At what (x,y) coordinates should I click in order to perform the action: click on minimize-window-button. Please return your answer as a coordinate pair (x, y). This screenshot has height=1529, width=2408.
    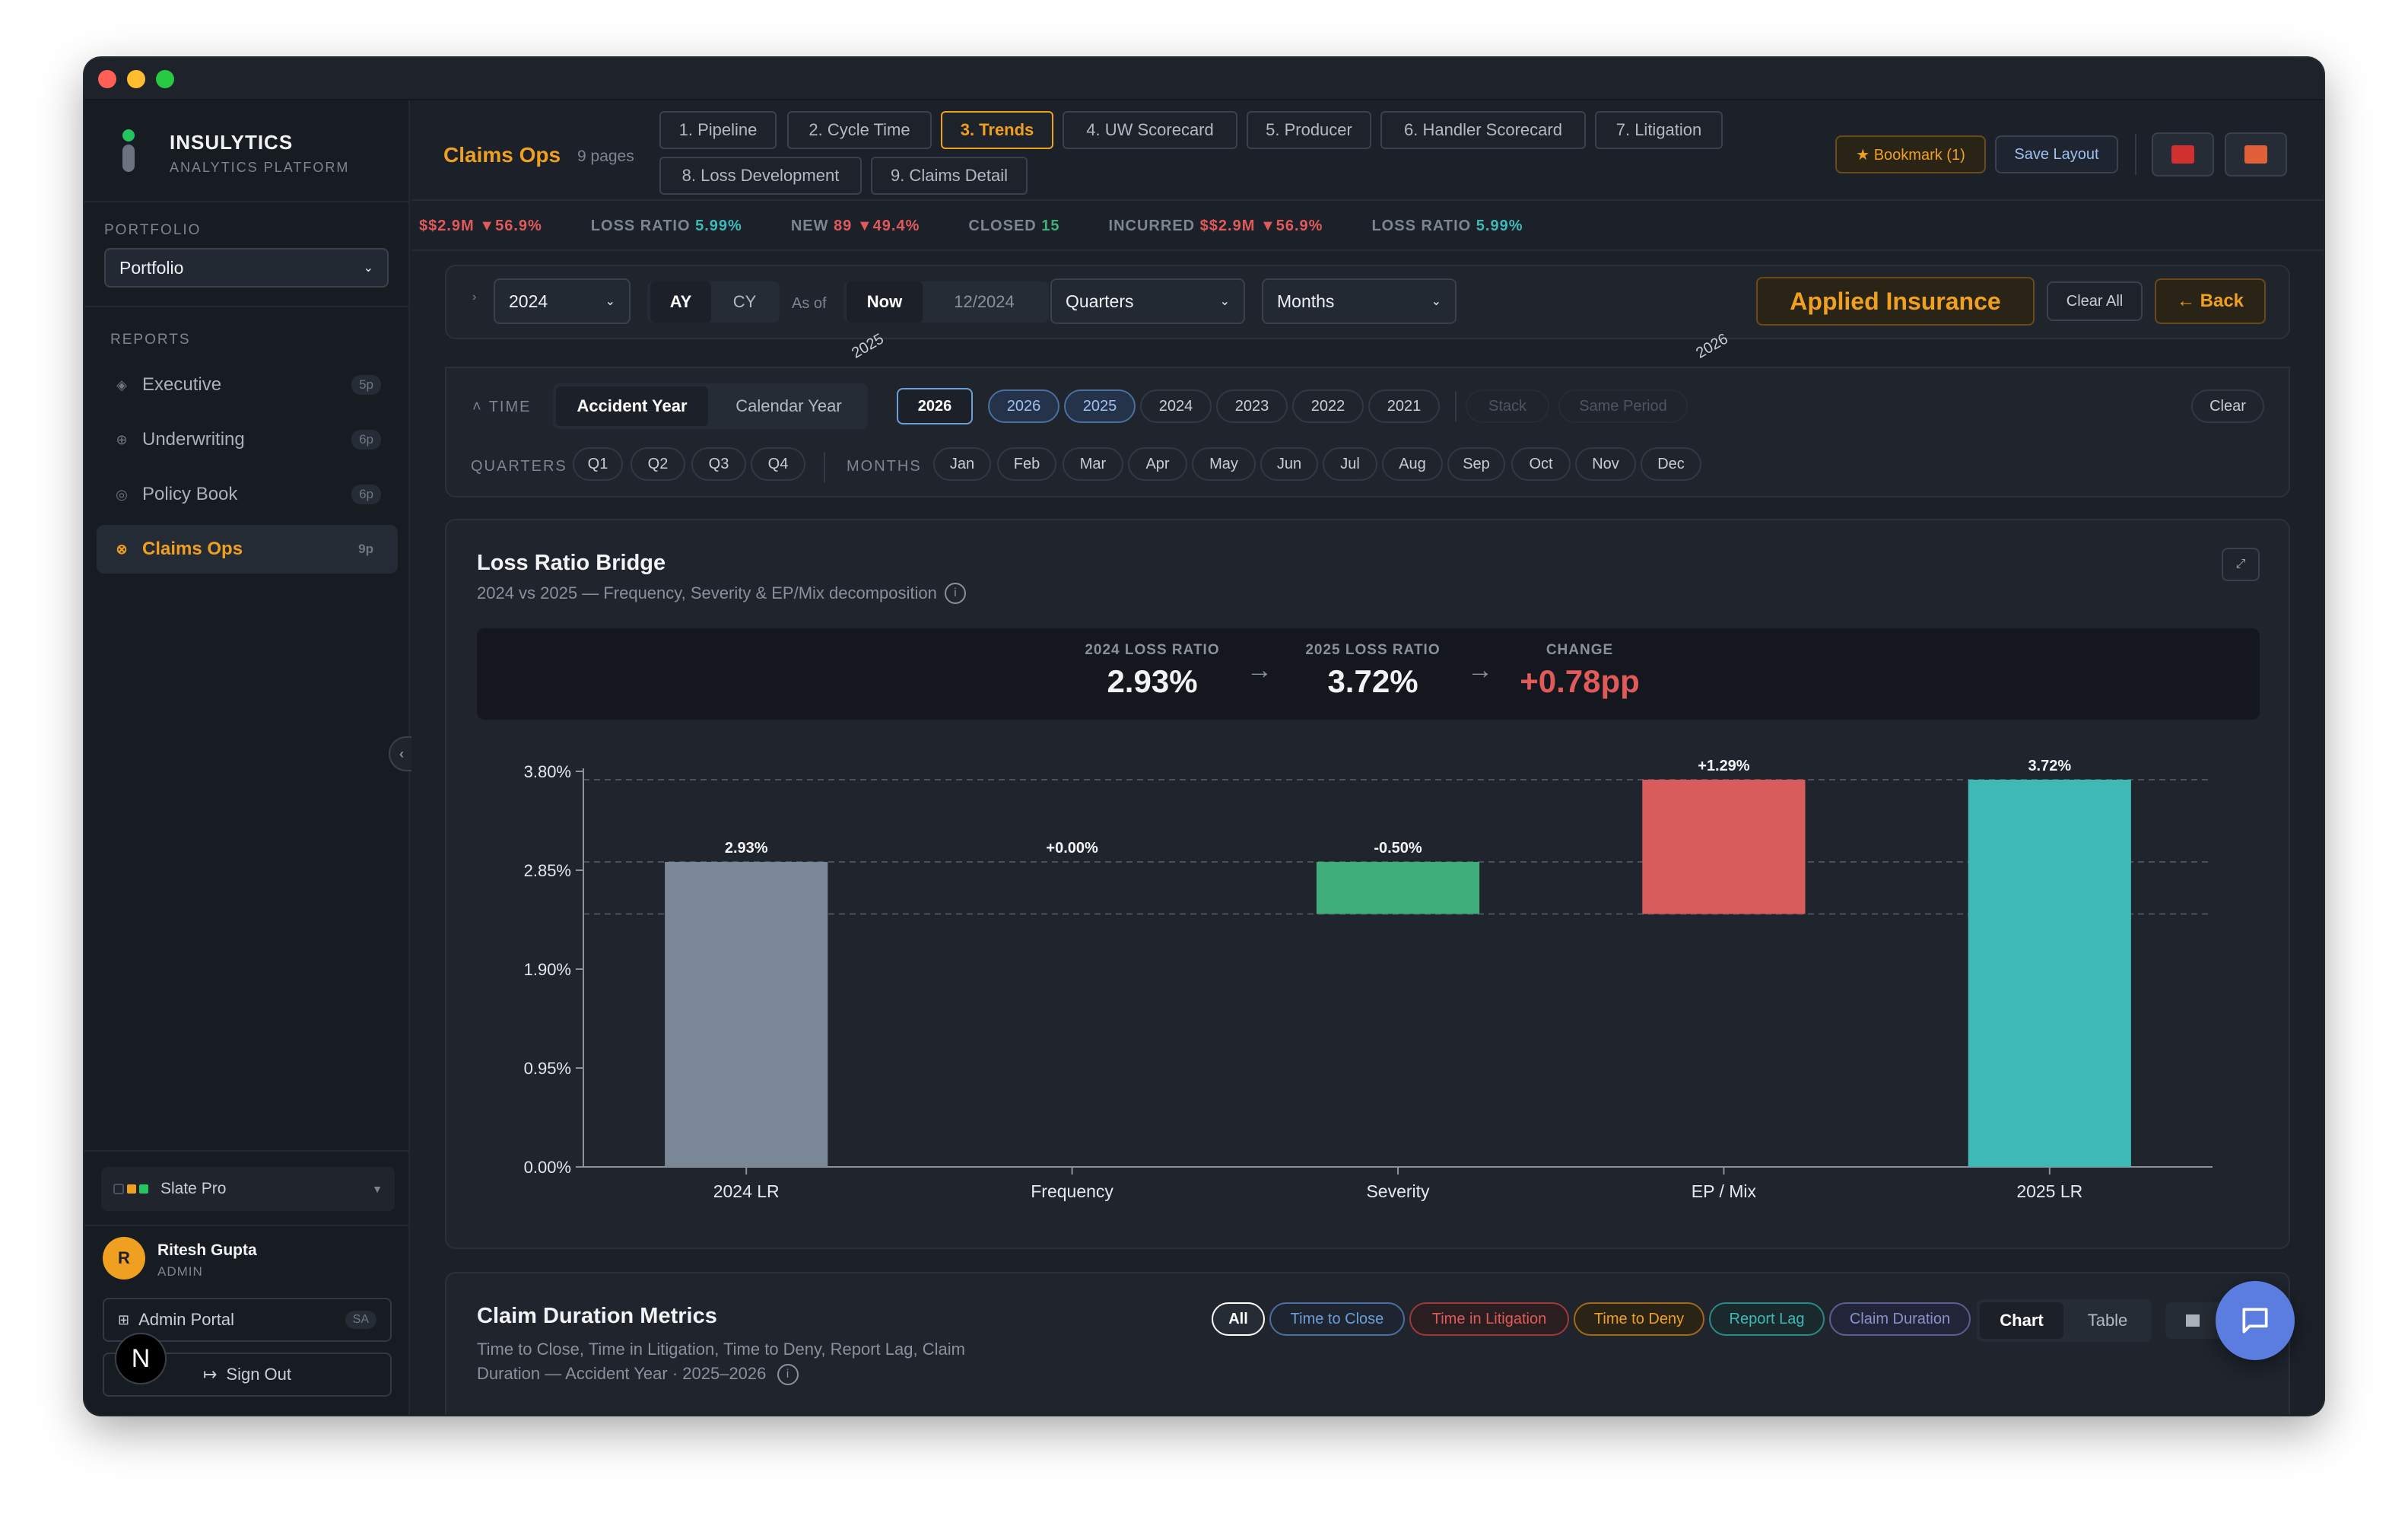
    Looking at the image, I should click on (136, 79).